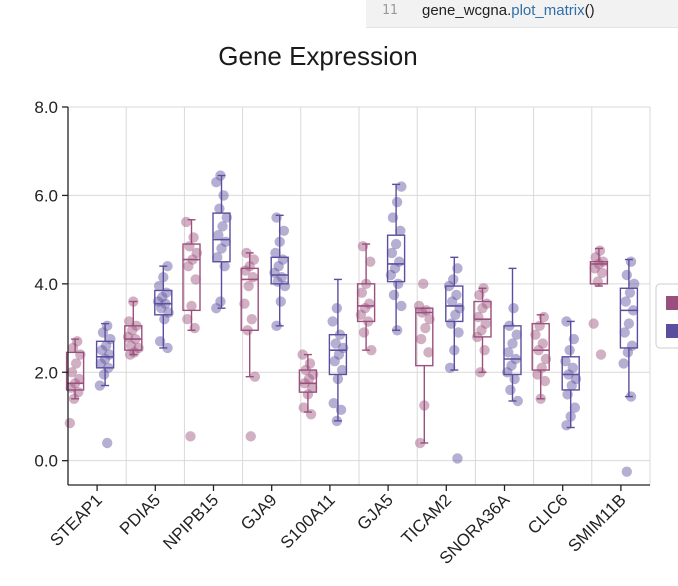  Describe the element at coordinates (548, 10) in the screenshot. I see `code-function: plot_matrix` at that location.